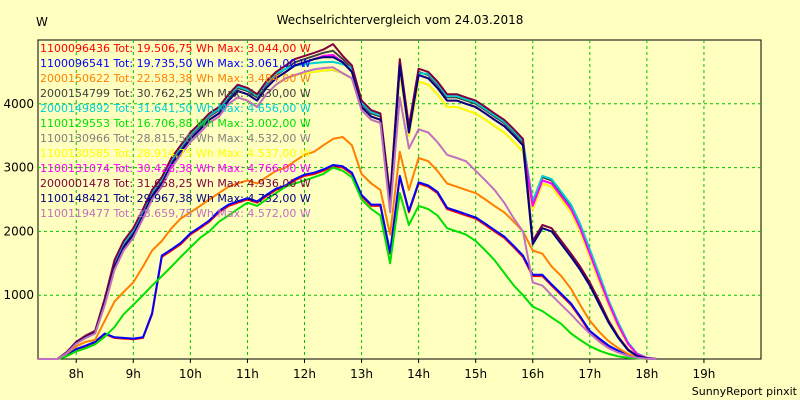 The width and height of the screenshot is (800, 400). What do you see at coordinates (42, 22) in the screenshot?
I see `y-axis-label: W` at bounding box center [42, 22].